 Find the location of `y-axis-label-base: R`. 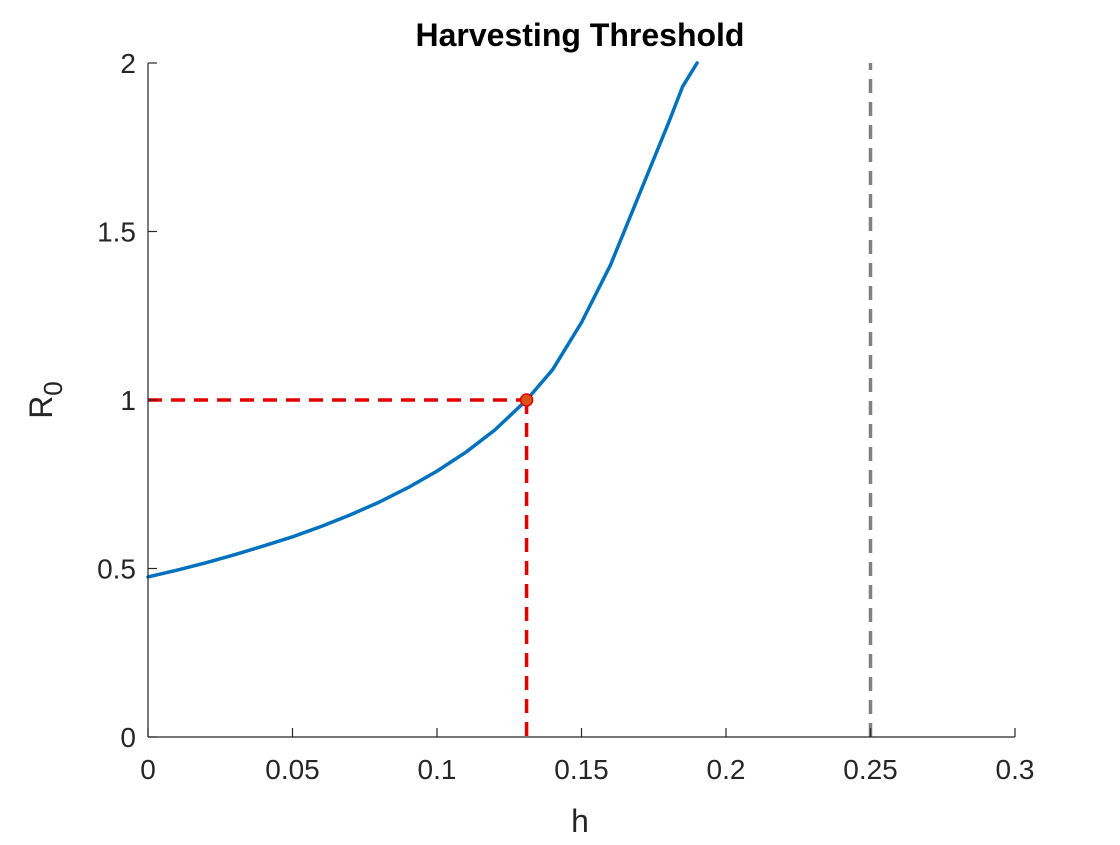

y-axis-label-base: R is located at coordinates (41, 407).